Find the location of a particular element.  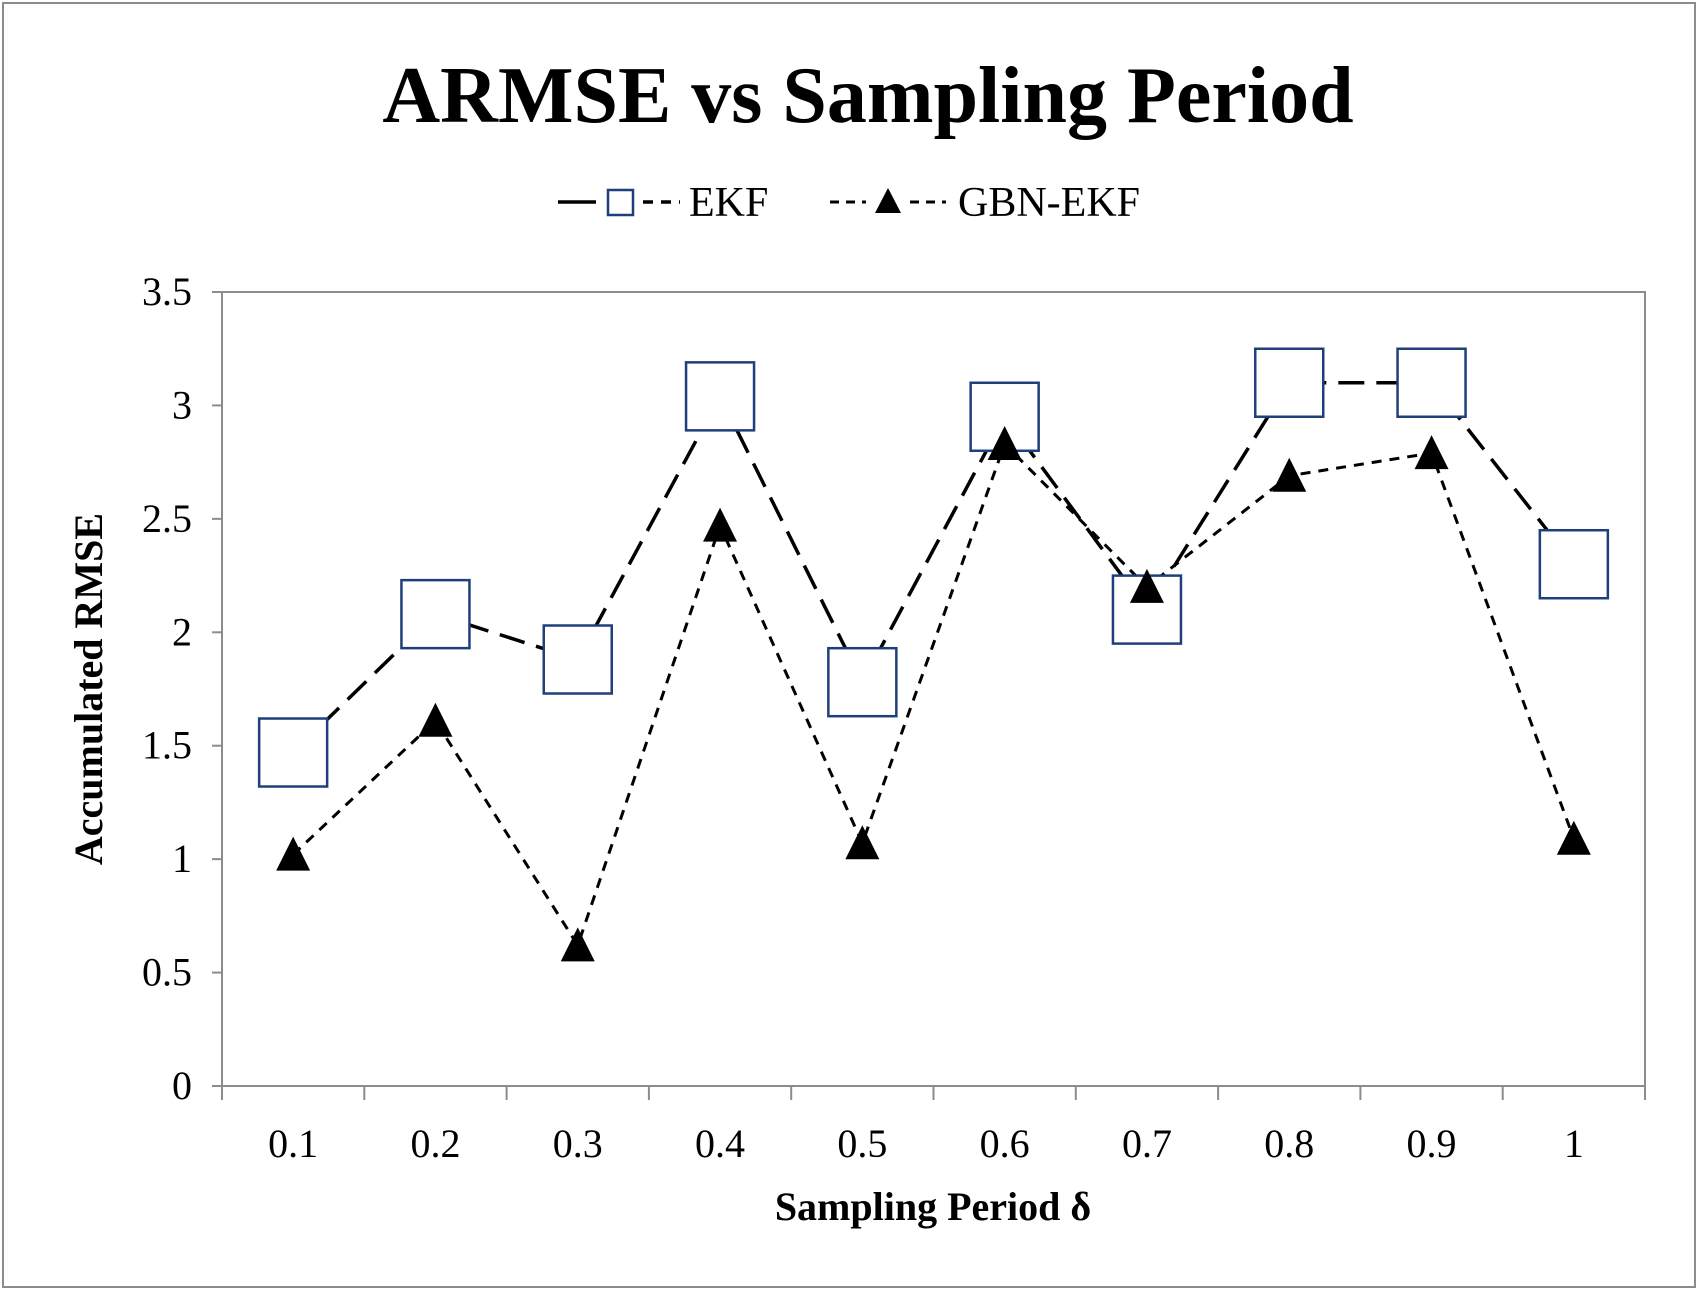

x-tick-label: 1 is located at coordinates (1574, 1143).